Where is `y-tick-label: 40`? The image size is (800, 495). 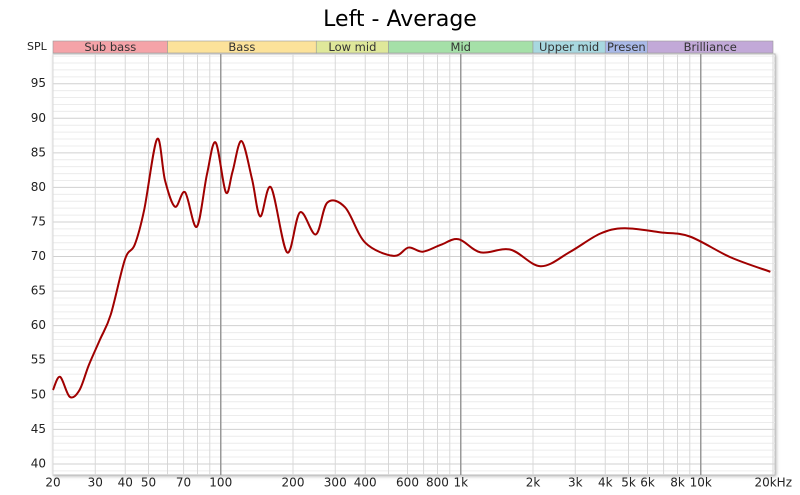 y-tick-label: 40 is located at coordinates (38, 463).